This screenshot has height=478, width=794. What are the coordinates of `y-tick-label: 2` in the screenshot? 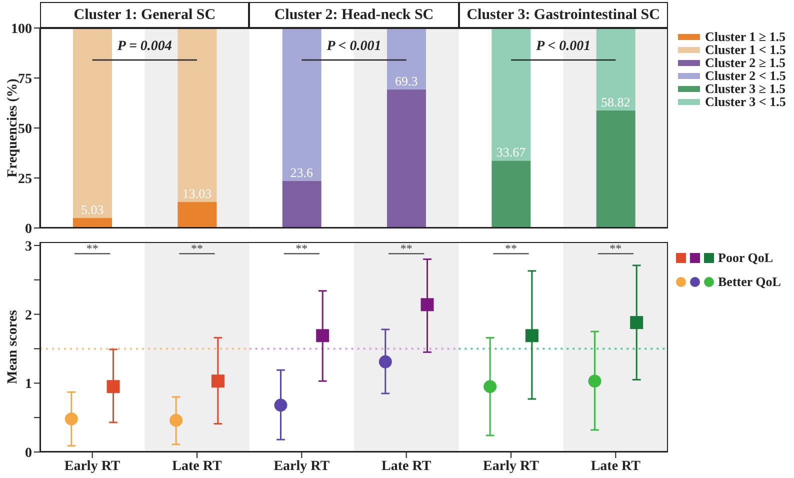 It's located at (28, 316).